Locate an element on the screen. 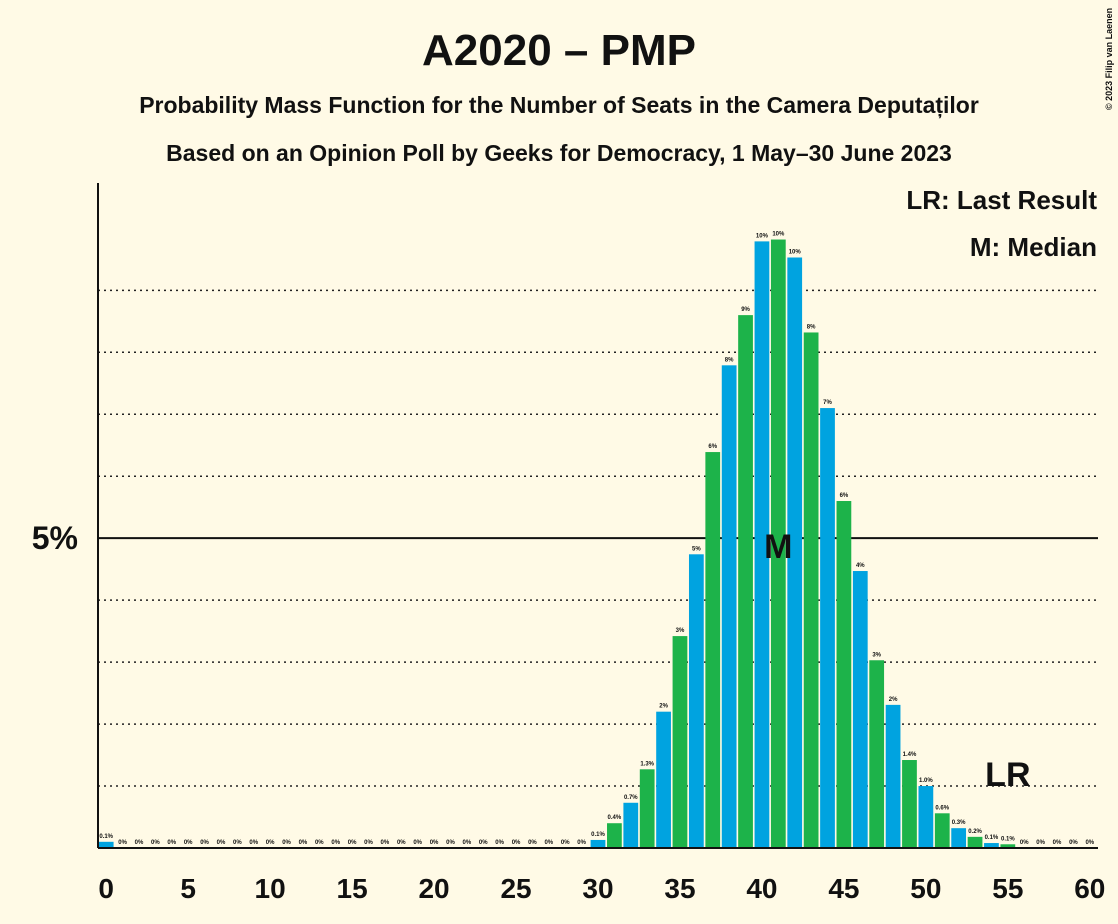 The height and width of the screenshot is (924, 1118). x-tick-label: 30 is located at coordinates (597, 888).